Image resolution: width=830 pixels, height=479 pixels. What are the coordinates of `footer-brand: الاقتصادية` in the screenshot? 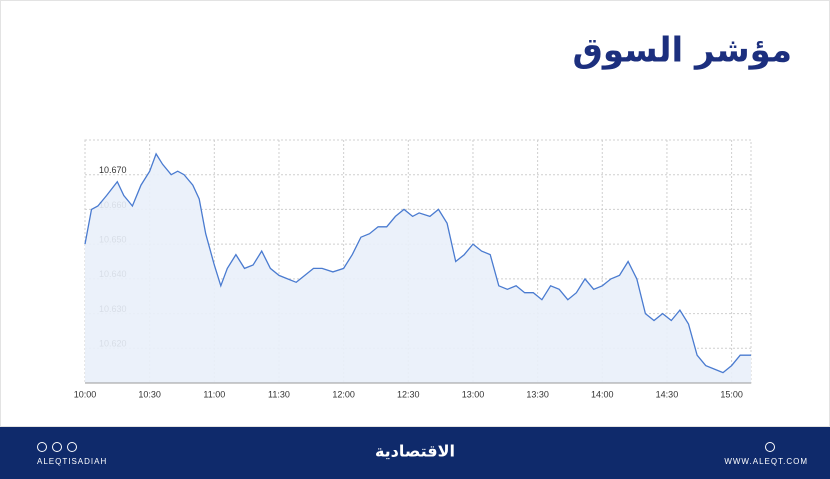 It's located at (415, 451).